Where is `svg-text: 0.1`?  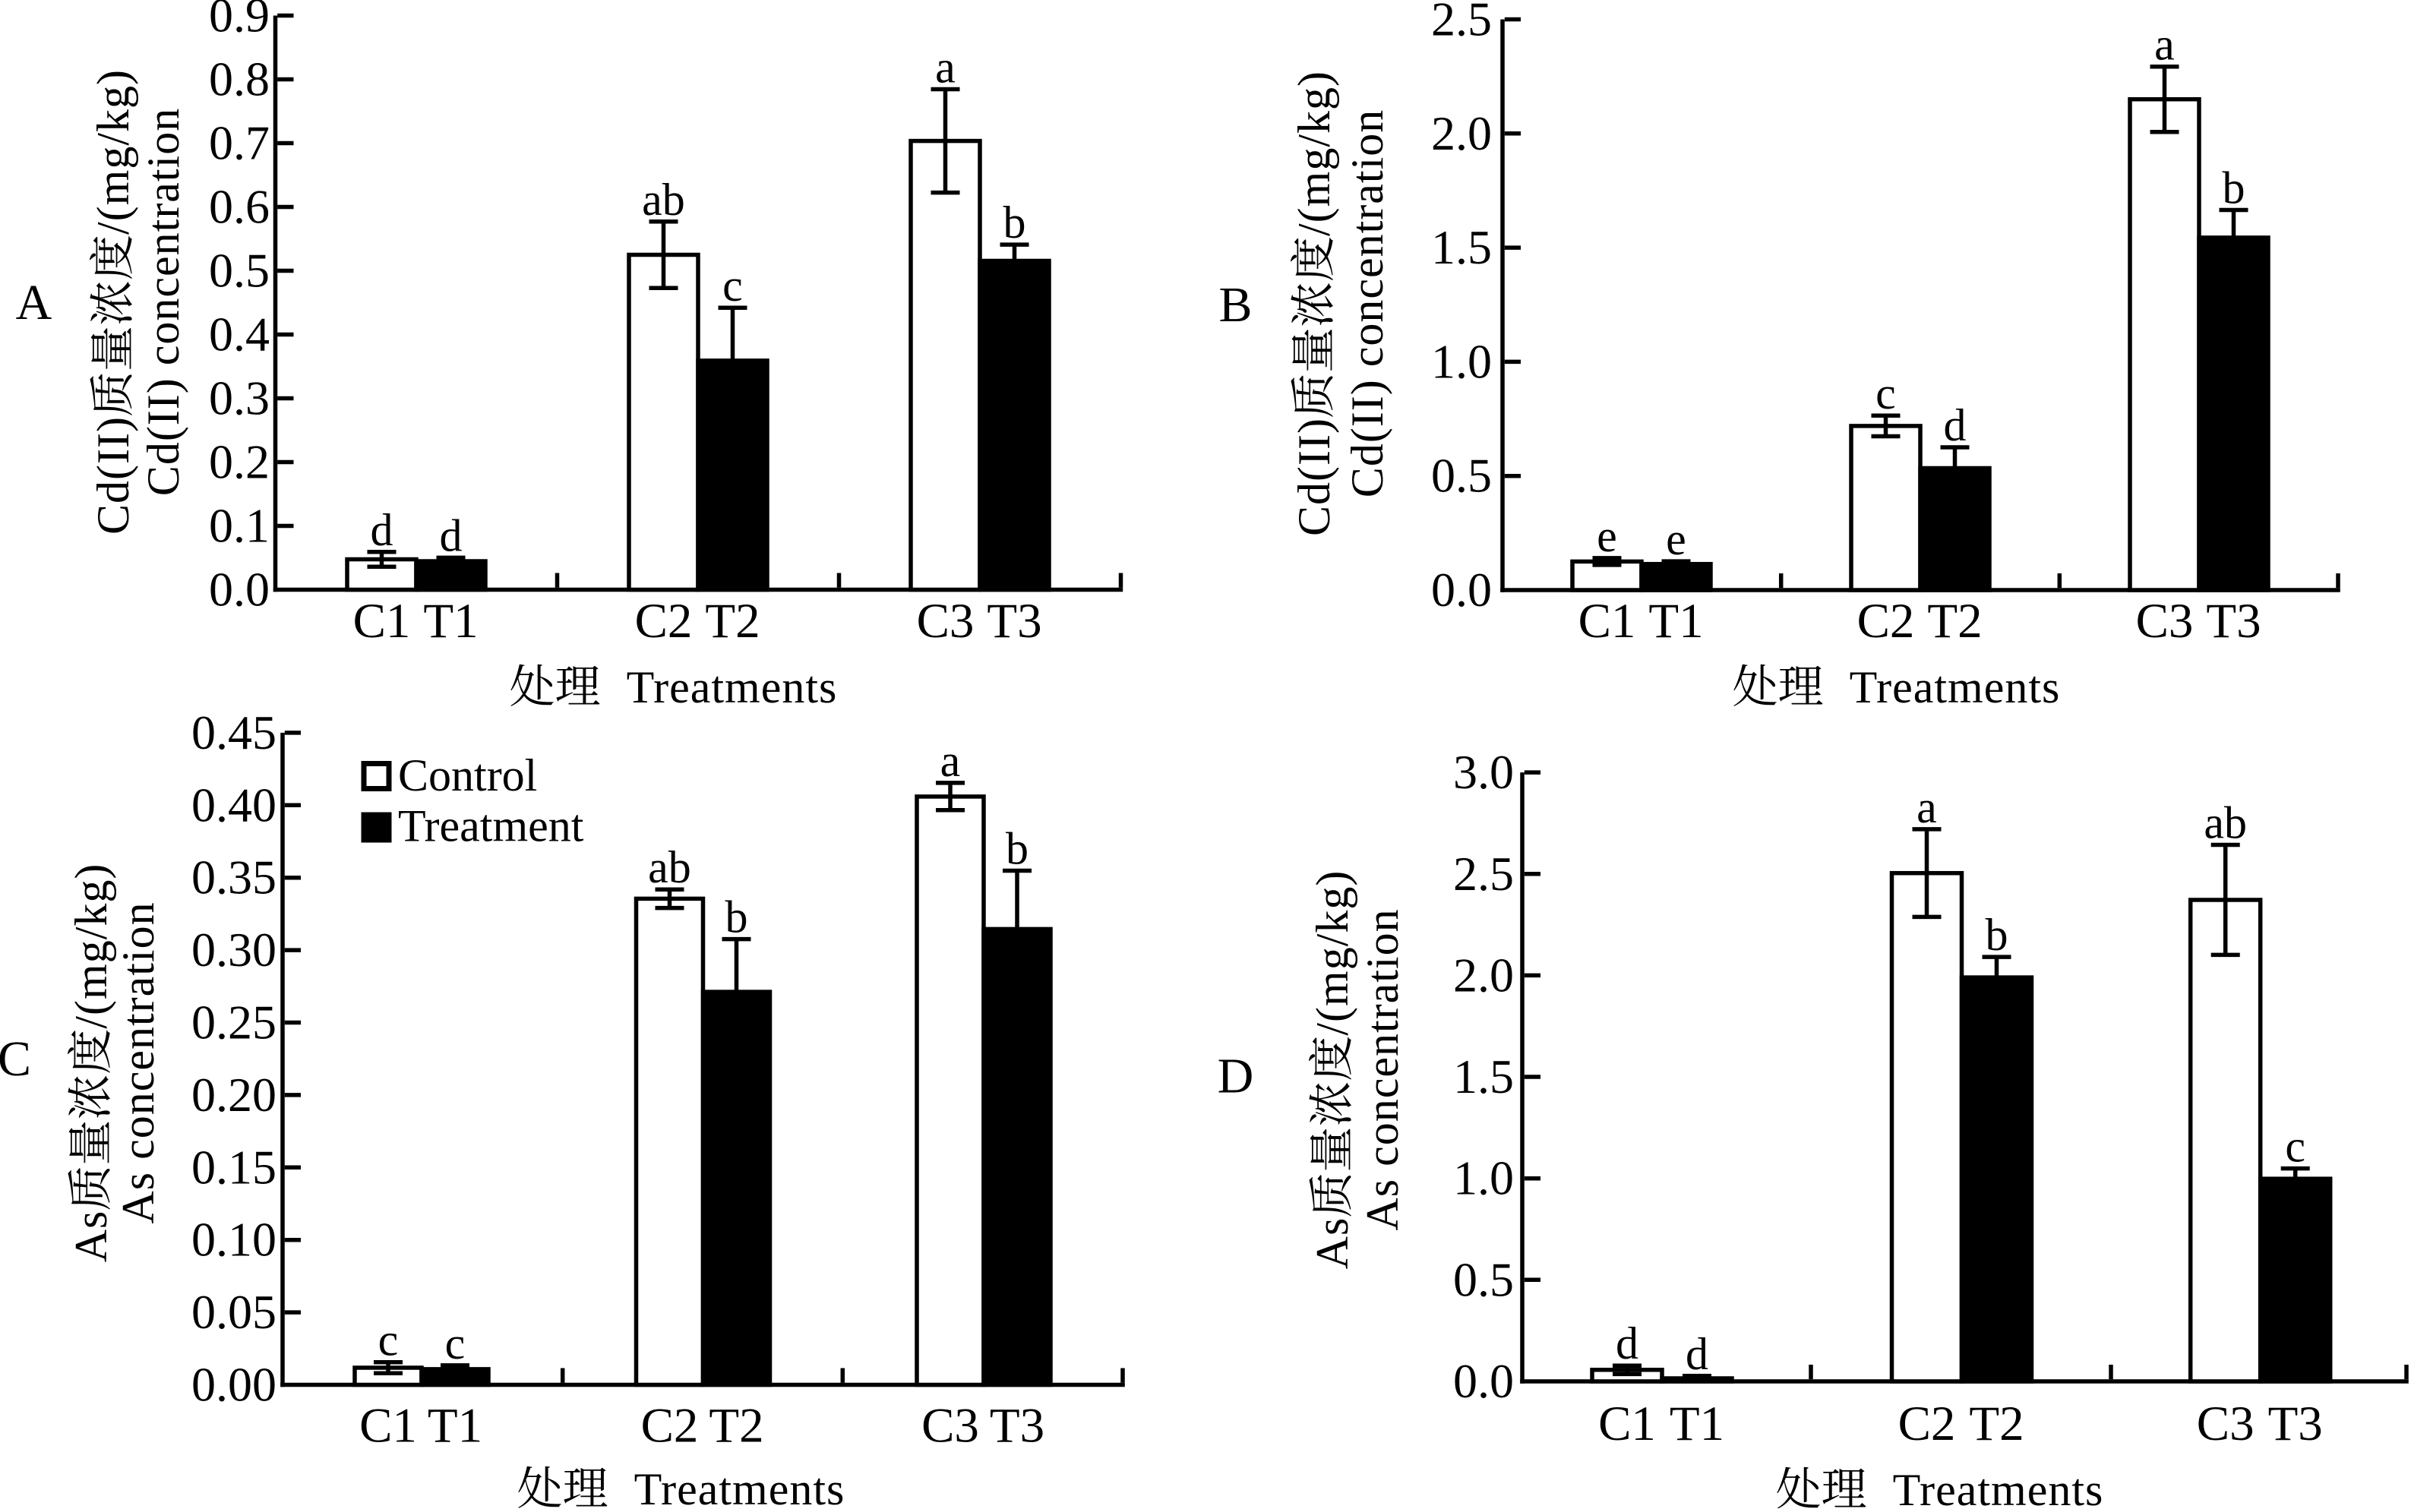 svg-text: 0.1 is located at coordinates (239, 526).